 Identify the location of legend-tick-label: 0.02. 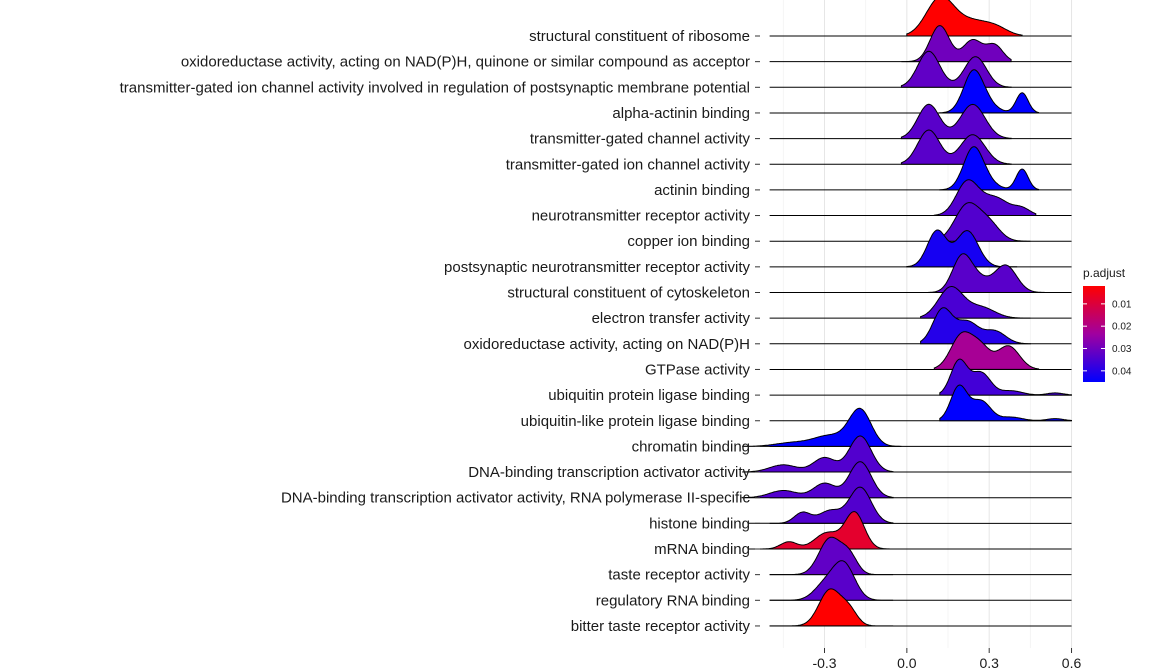
(1122, 327).